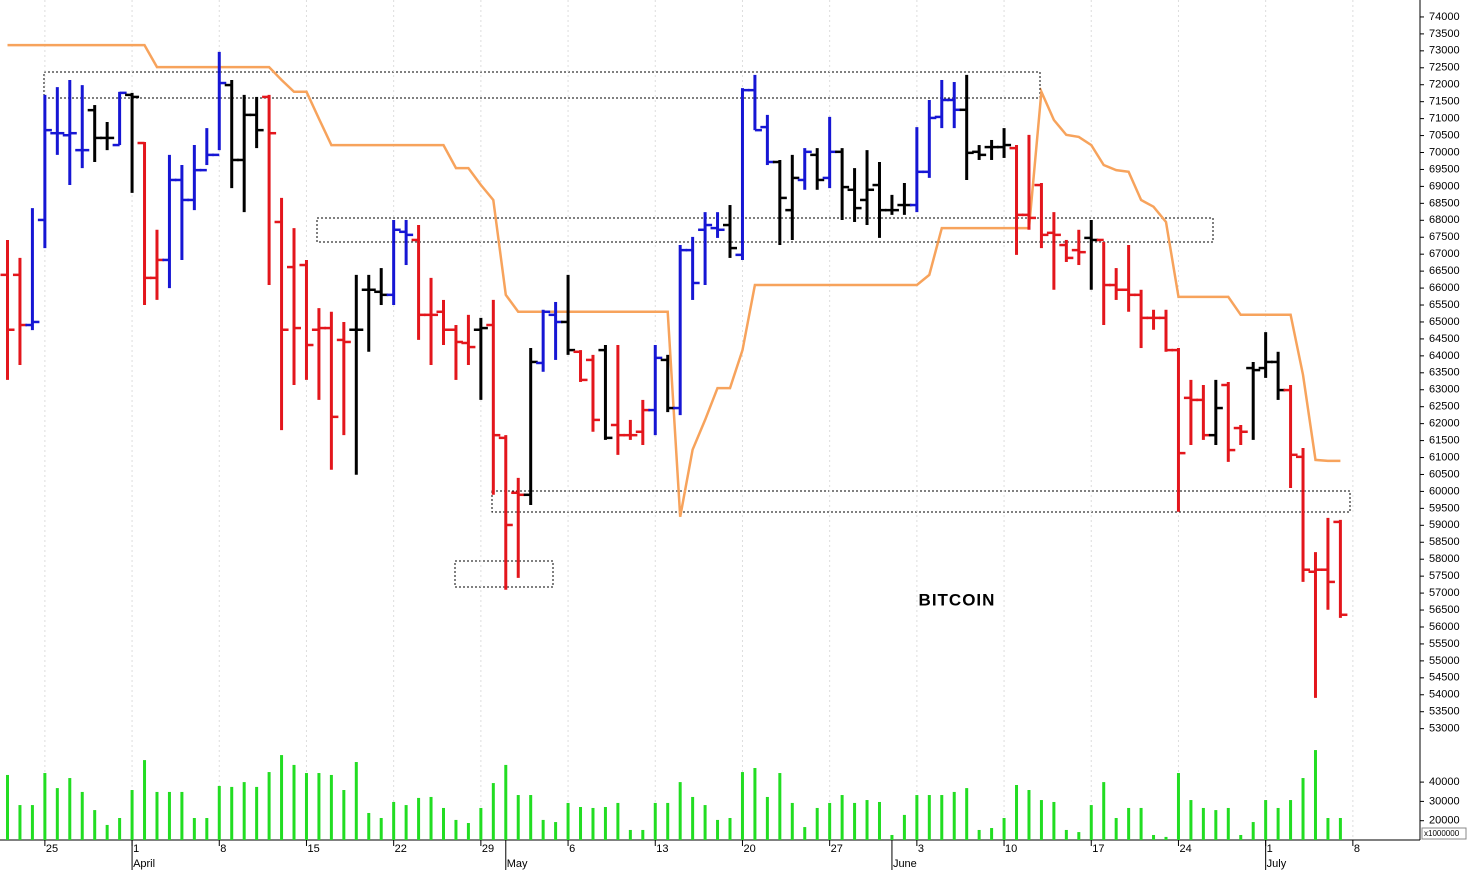  What do you see at coordinates (504, 574) in the screenshot?
I see `support-zone` at bounding box center [504, 574].